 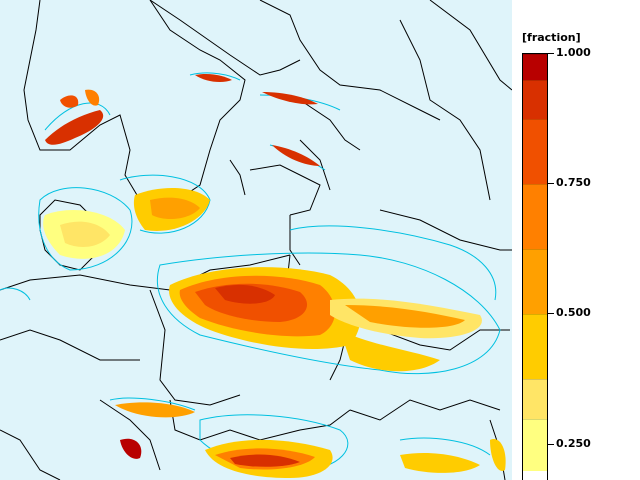 What do you see at coordinates (573, 443) in the screenshot?
I see `colorbar-tick-label: 0.250` at bounding box center [573, 443].